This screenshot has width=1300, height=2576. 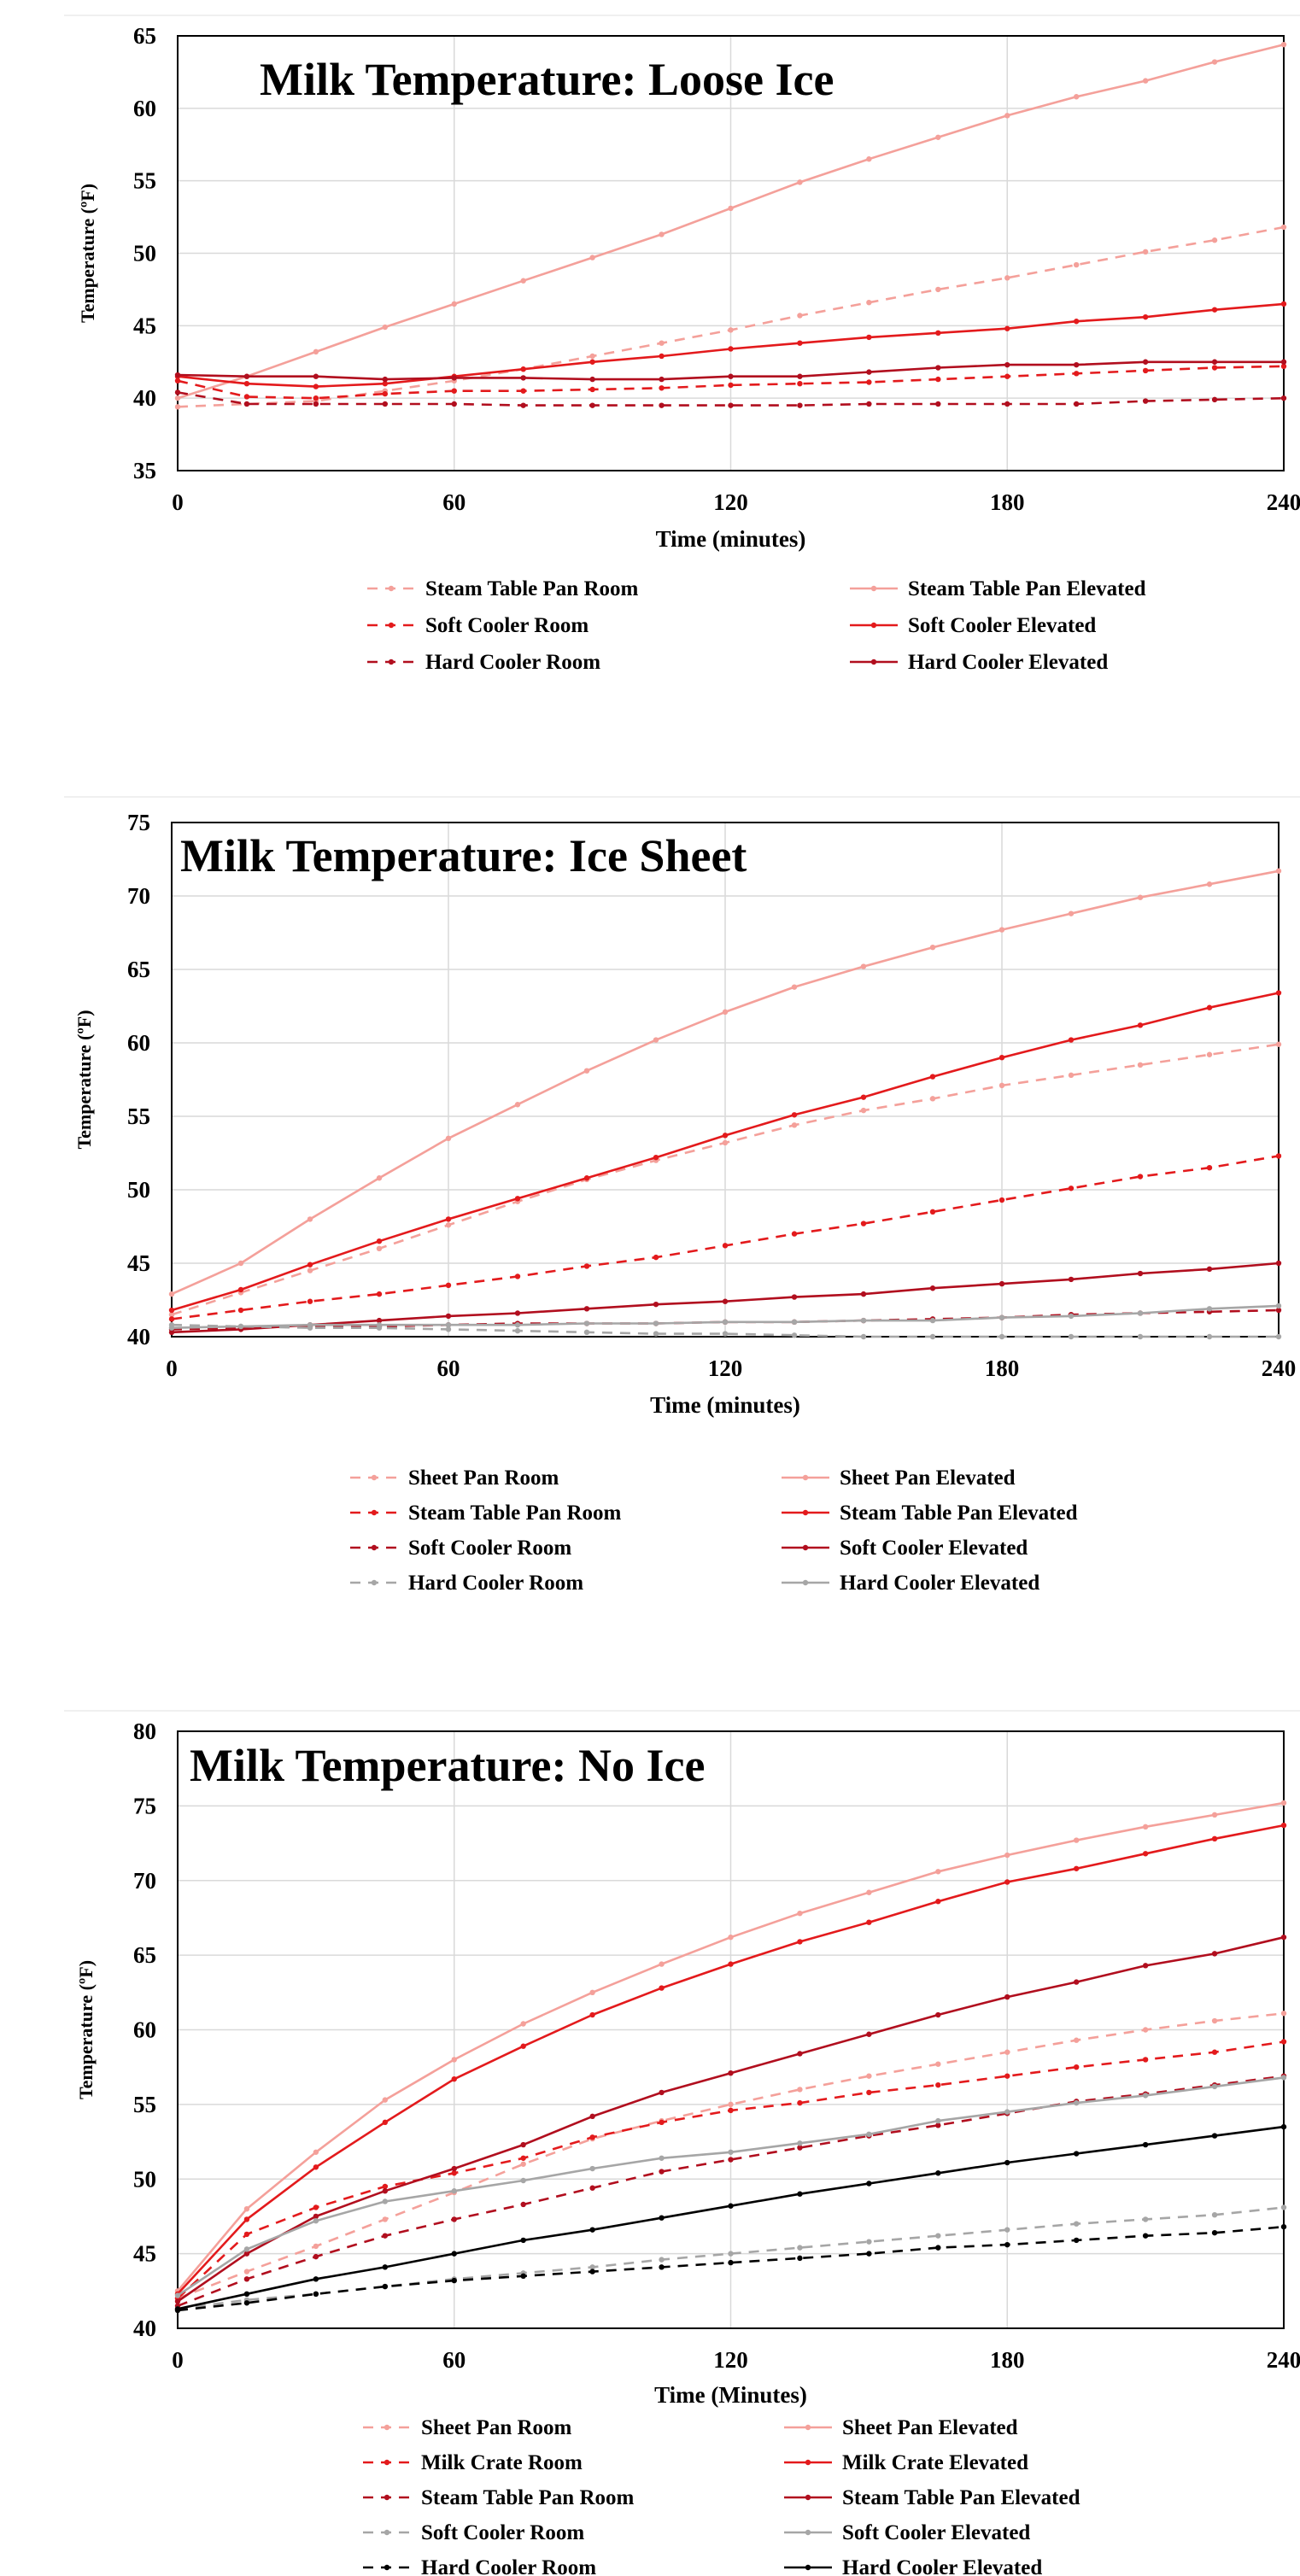 I want to click on legend-item-soft-cooler-room: Soft Cooler Room, so click(x=478, y=625).